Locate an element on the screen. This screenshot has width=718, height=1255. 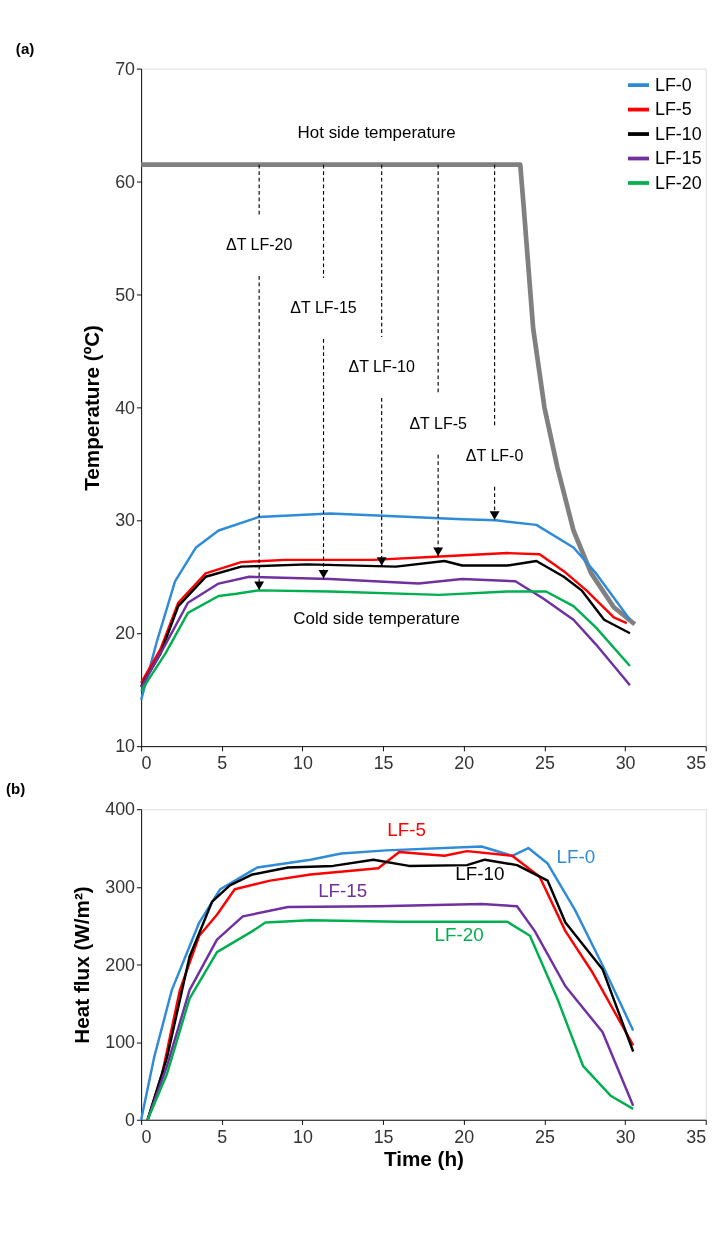
y-tick-label: 60 is located at coordinates (125, 181).